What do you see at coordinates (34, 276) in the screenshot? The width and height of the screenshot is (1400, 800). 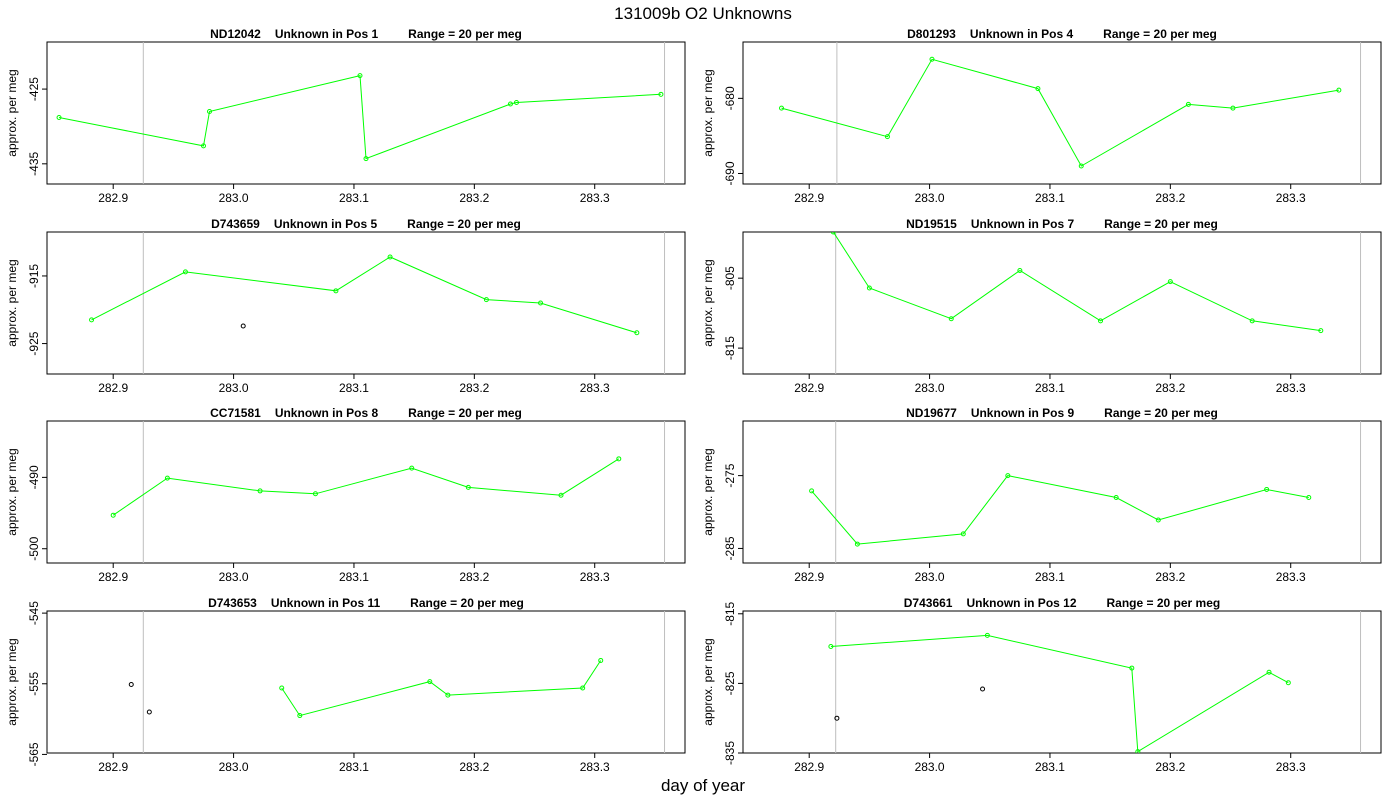 I see `y-tick-label: -915` at bounding box center [34, 276].